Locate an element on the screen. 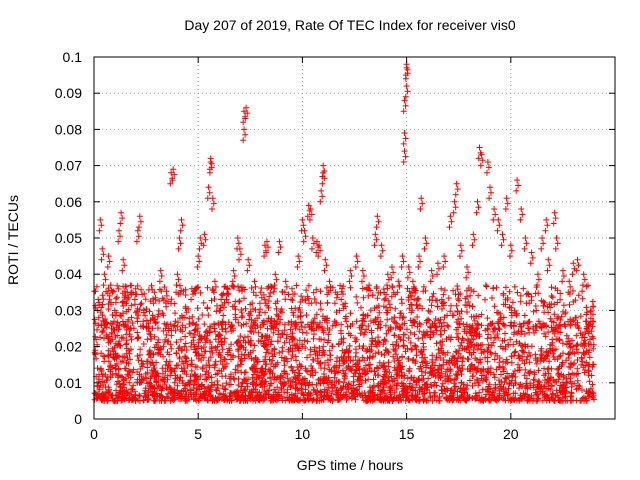 Image resolution: width=640 pixels, height=480 pixels. y-tick-label: 0.04 is located at coordinates (68, 274).